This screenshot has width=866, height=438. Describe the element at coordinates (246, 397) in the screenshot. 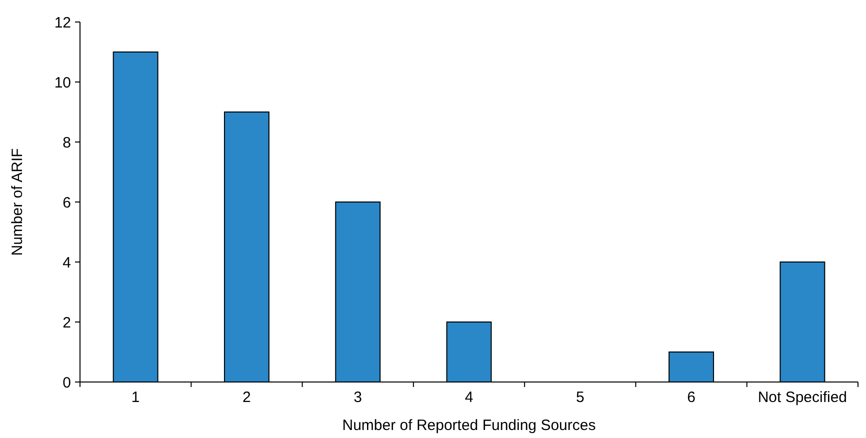

I see `x-tick-label: 2` at that location.